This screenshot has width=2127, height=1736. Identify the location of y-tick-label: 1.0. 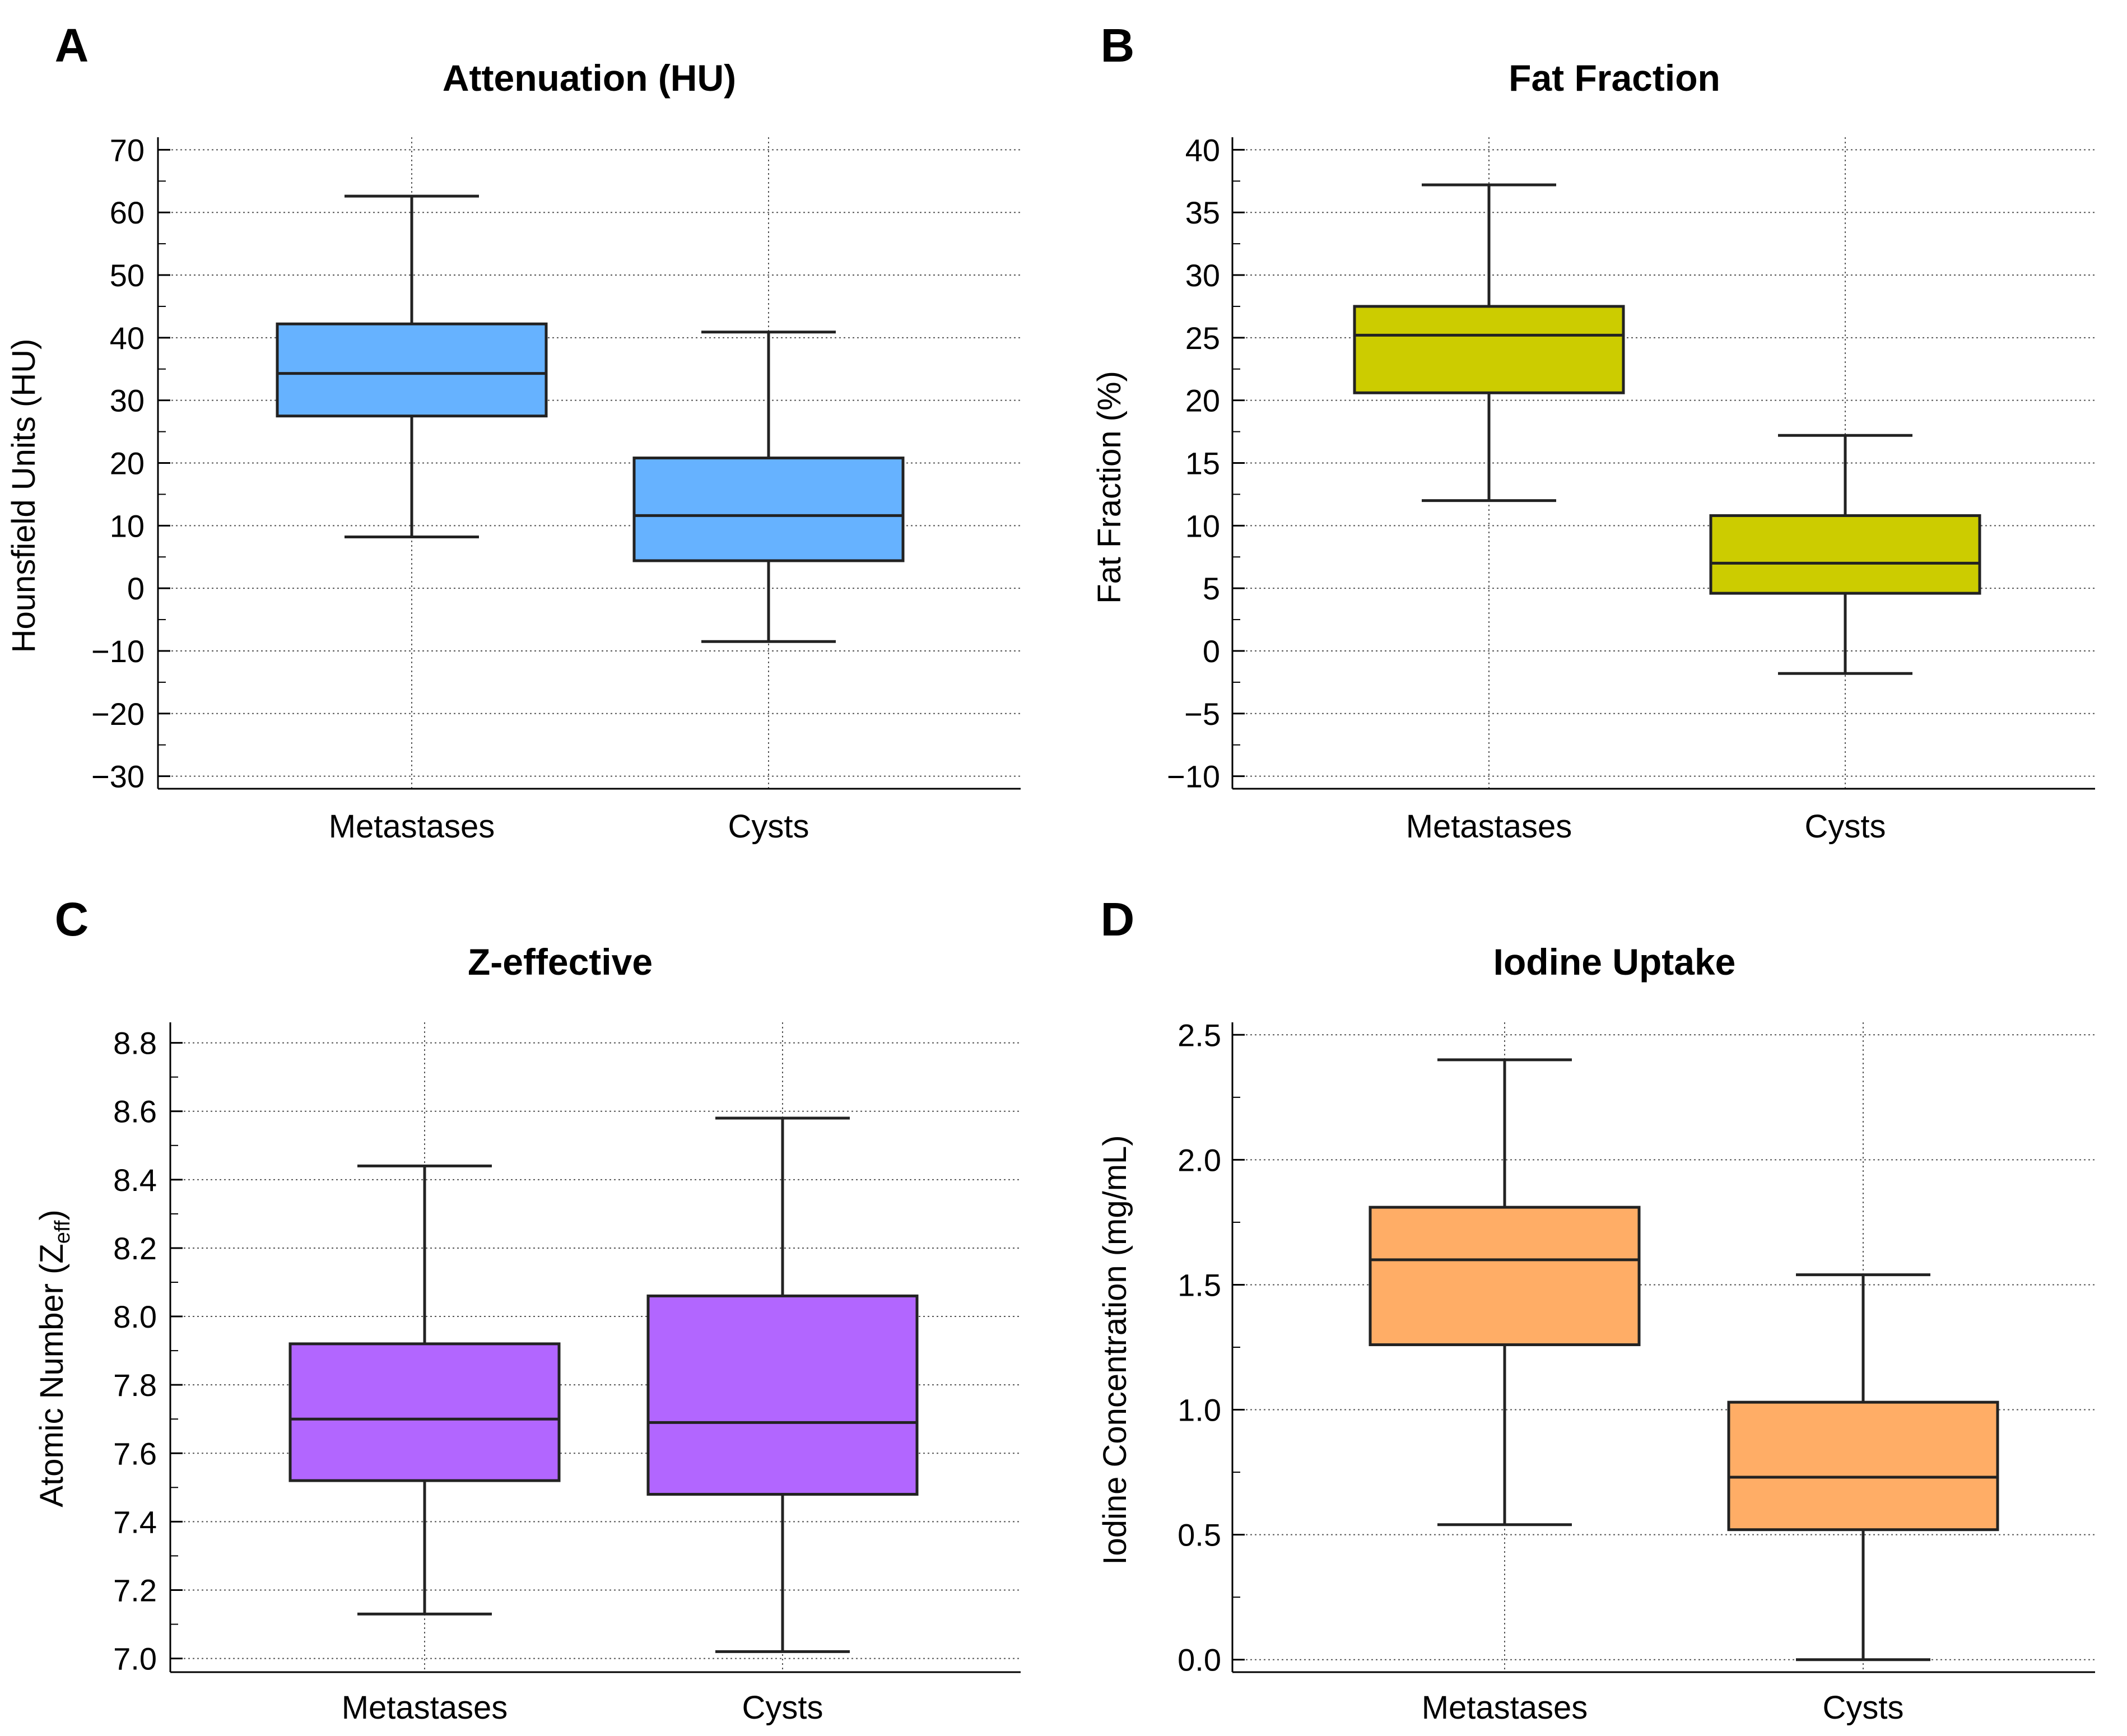
(1199, 1410).